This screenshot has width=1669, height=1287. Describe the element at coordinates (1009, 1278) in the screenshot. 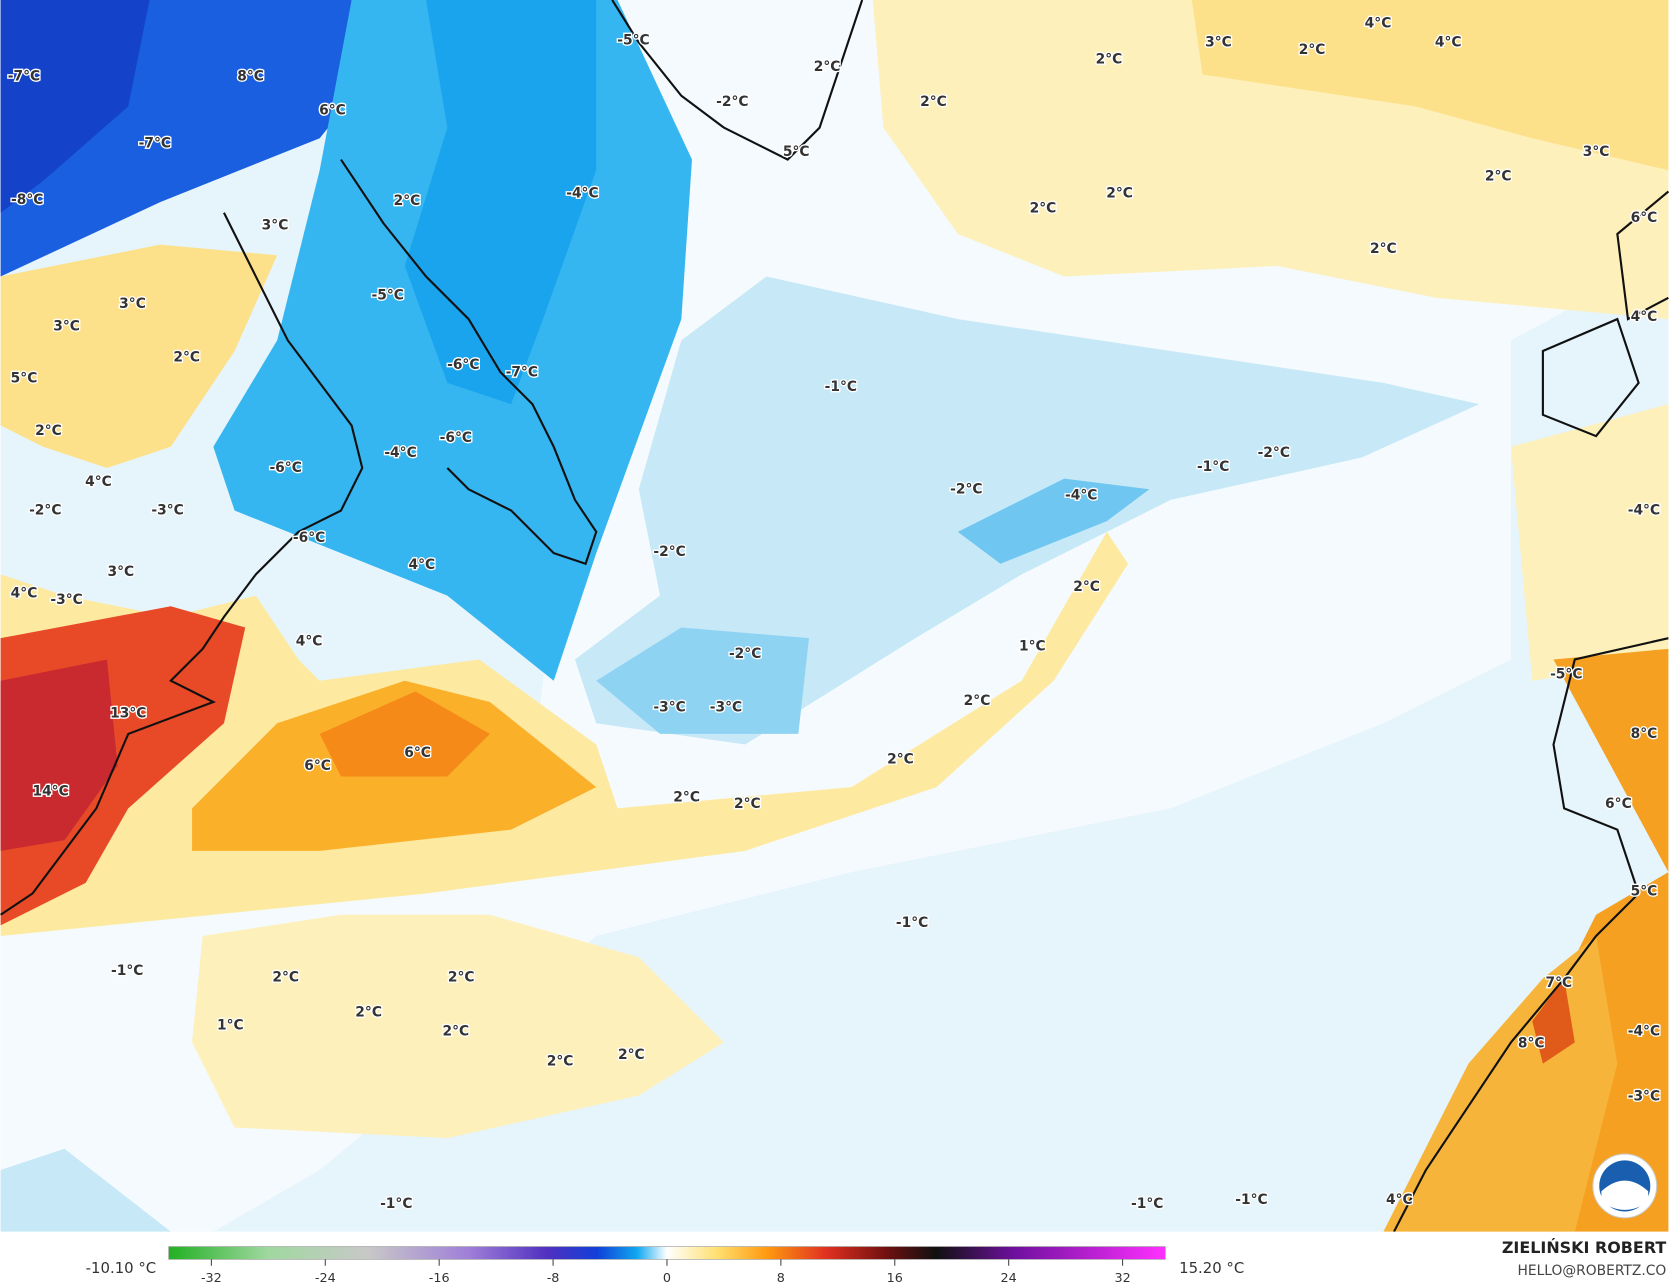

I see `colorbar-tick-label: 24` at that location.